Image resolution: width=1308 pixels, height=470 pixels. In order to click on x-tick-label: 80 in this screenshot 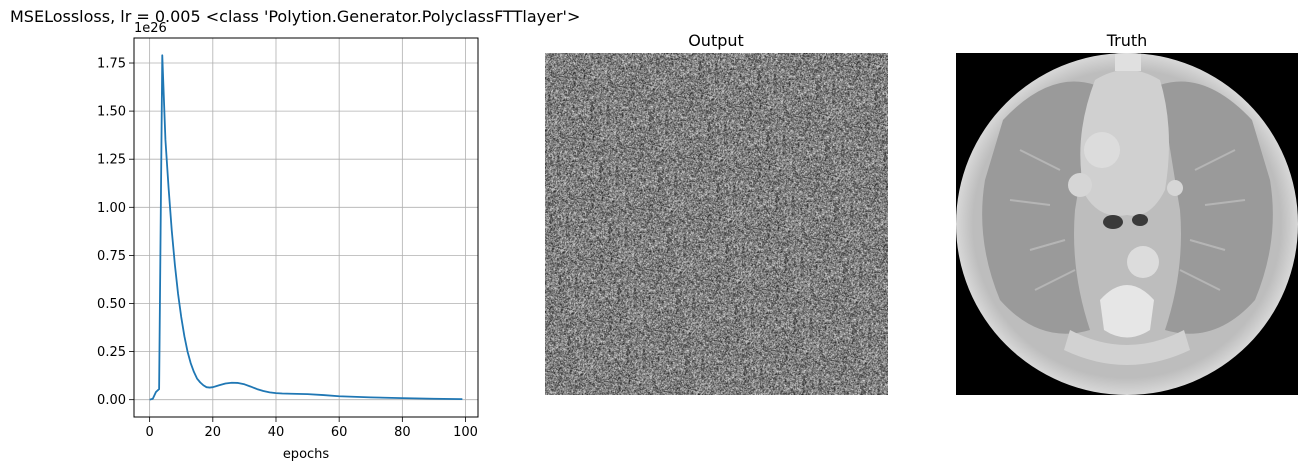, I will do `click(402, 432)`.